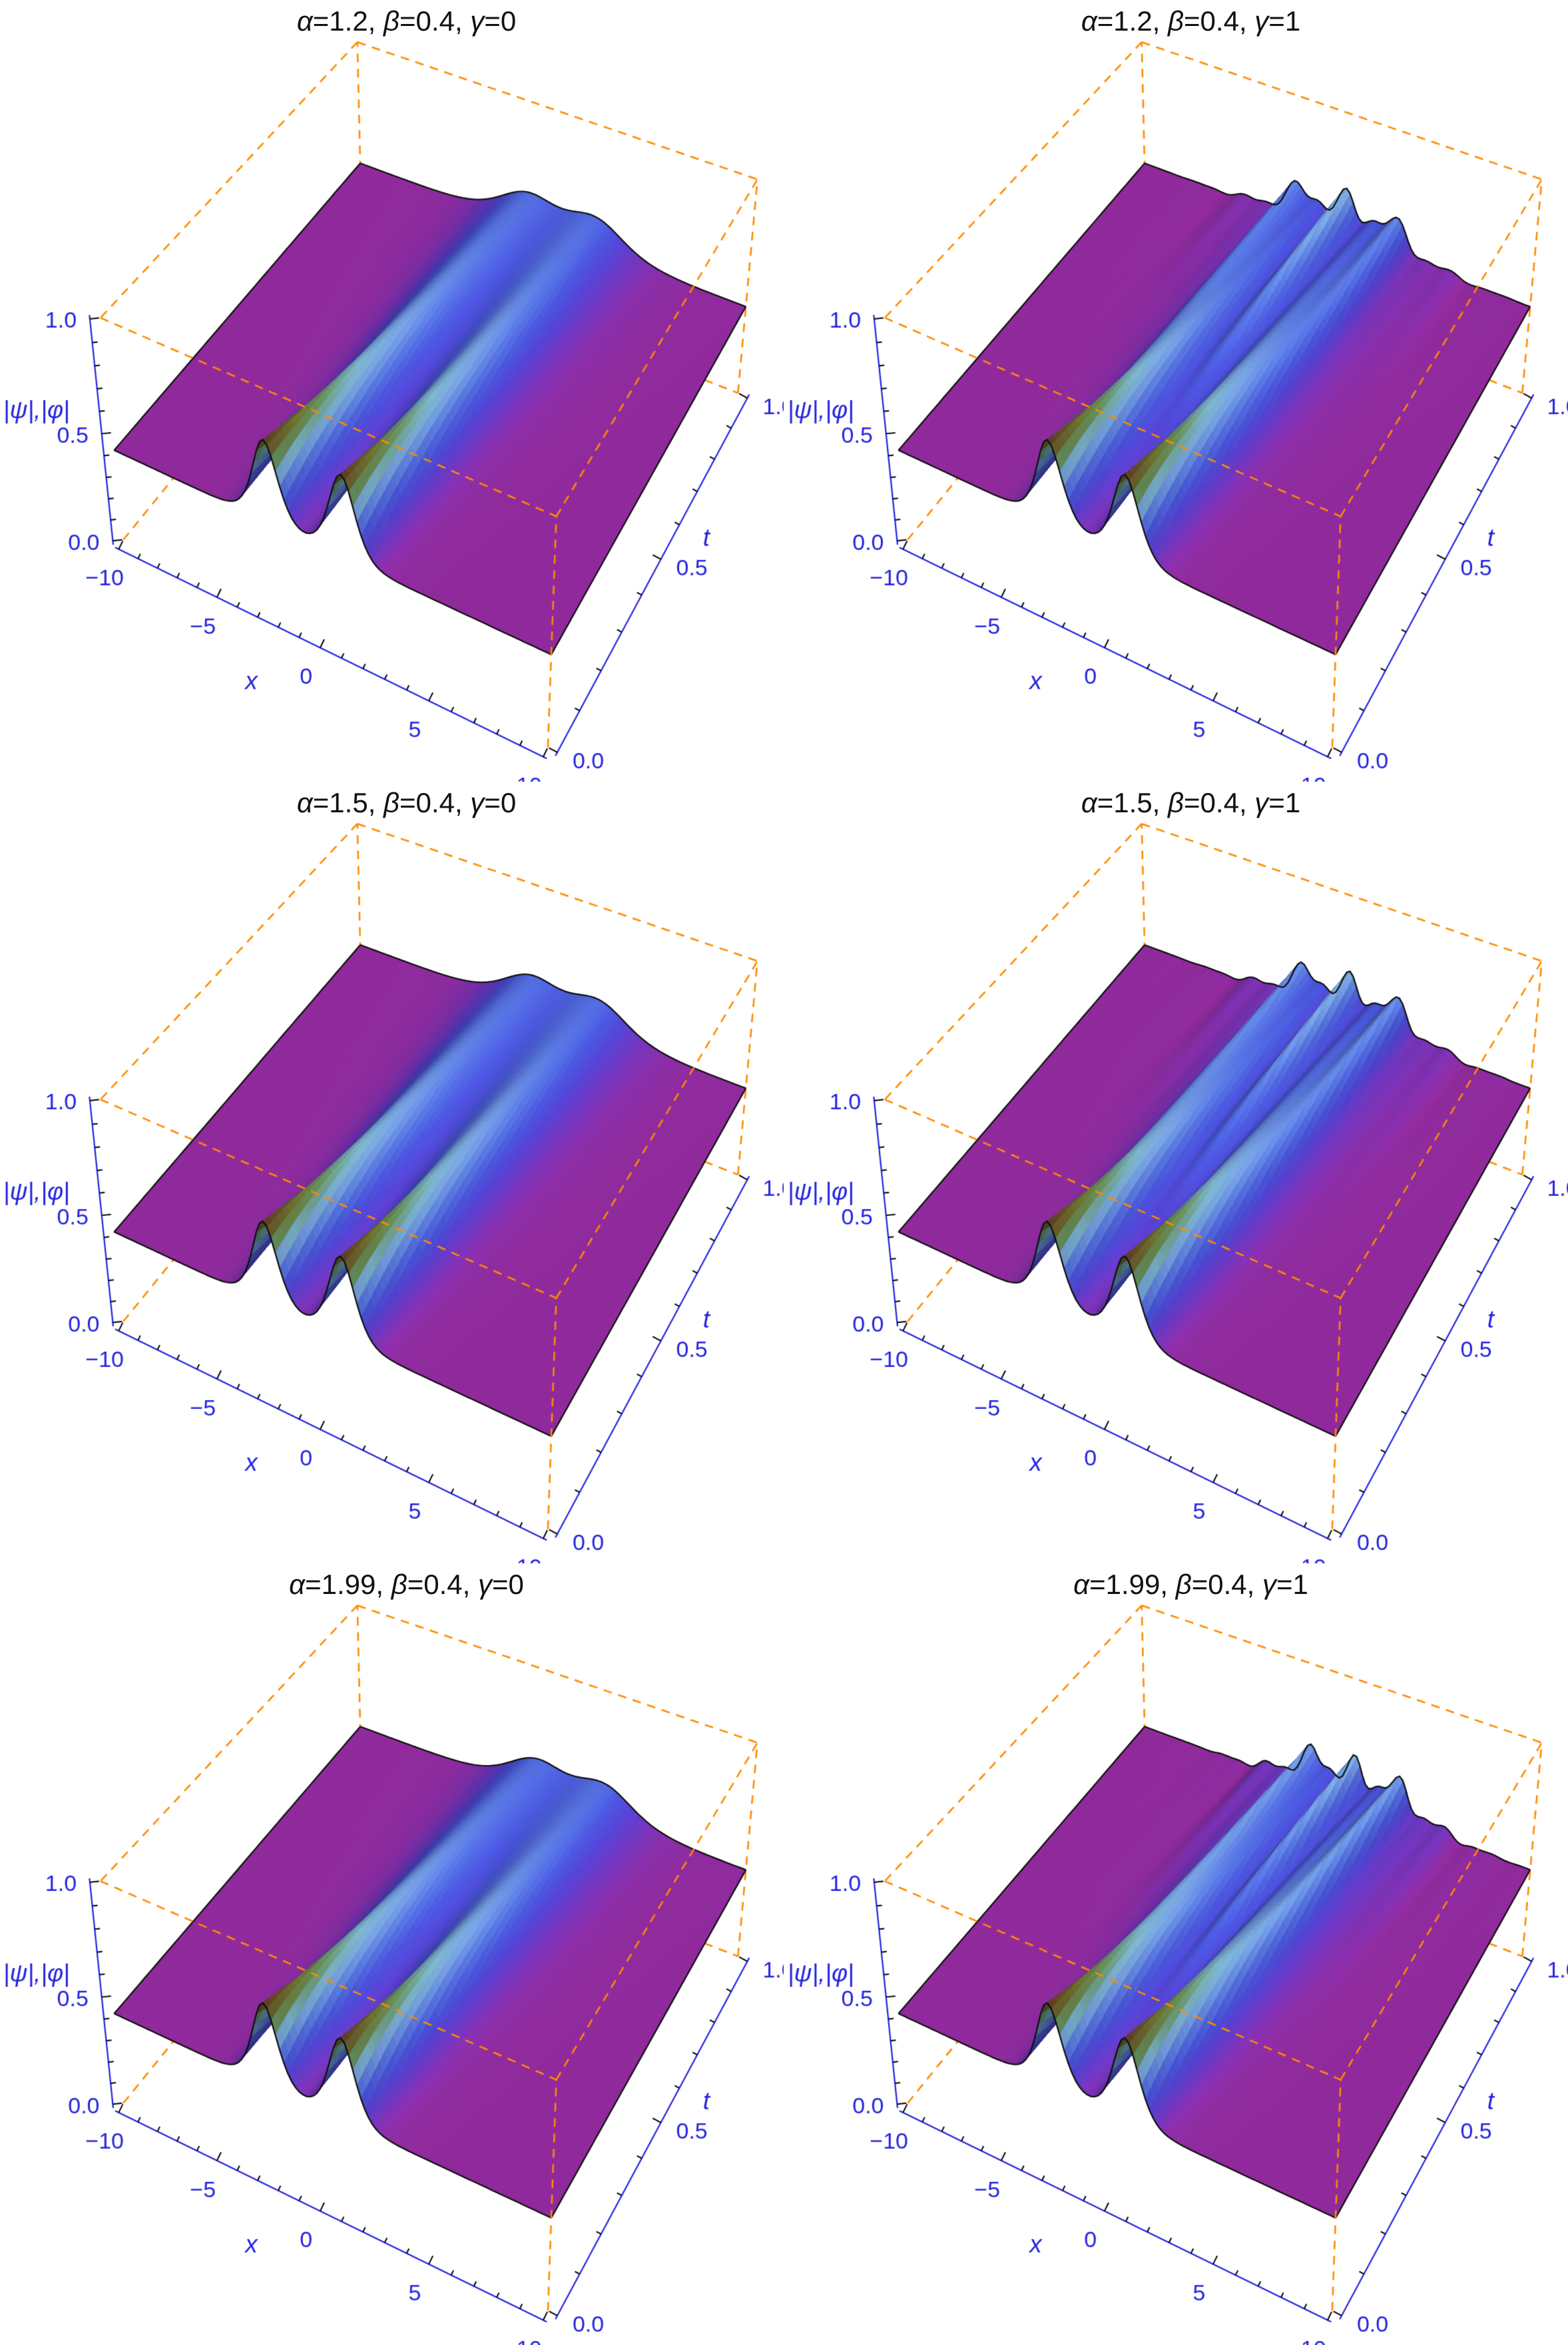  Describe the element at coordinates (406, 802) in the screenshot. I see `plot-title: α=1.5, β=0.4, γ=0` at that location.